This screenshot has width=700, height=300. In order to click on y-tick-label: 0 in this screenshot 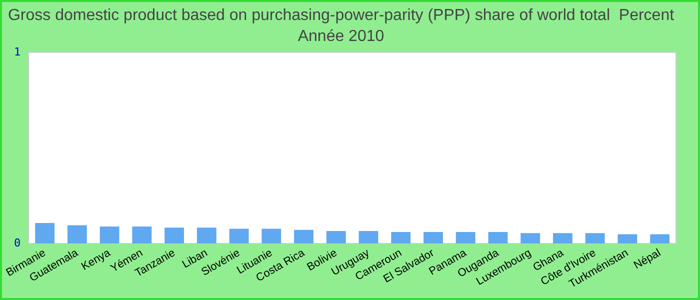, I will do `click(17, 243)`.